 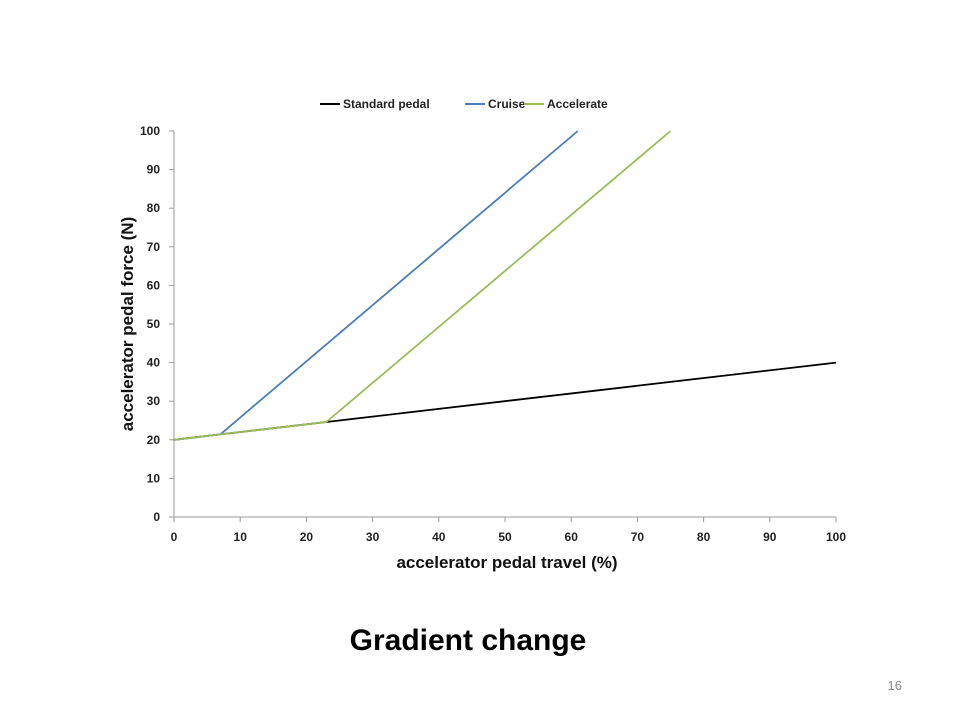 I want to click on y-axis: 0 10 20 30 40 50 60 70 80 90 100, so click(x=157, y=324).